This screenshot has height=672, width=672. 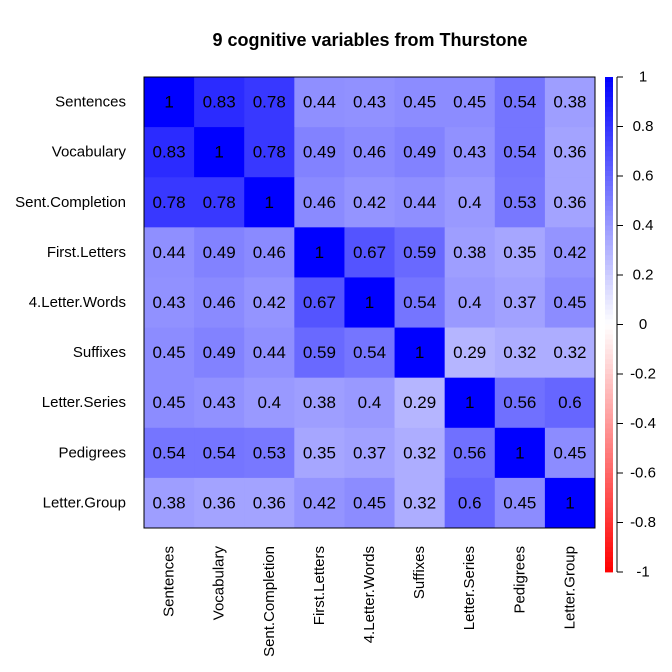 What do you see at coordinates (369, 40) in the screenshot?
I see `chart-title: 9 cognitive variables from Thurstone` at bounding box center [369, 40].